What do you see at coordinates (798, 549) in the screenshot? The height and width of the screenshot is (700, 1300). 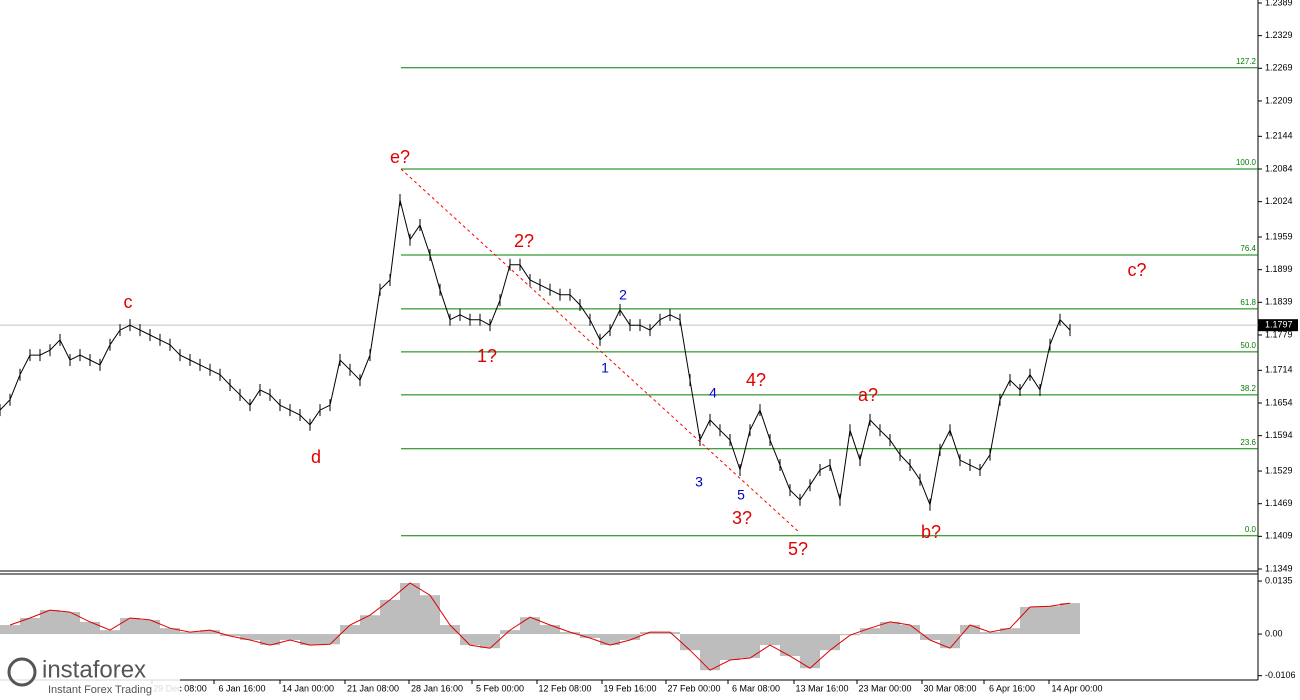 I see `wave-label: 5?` at bounding box center [798, 549].